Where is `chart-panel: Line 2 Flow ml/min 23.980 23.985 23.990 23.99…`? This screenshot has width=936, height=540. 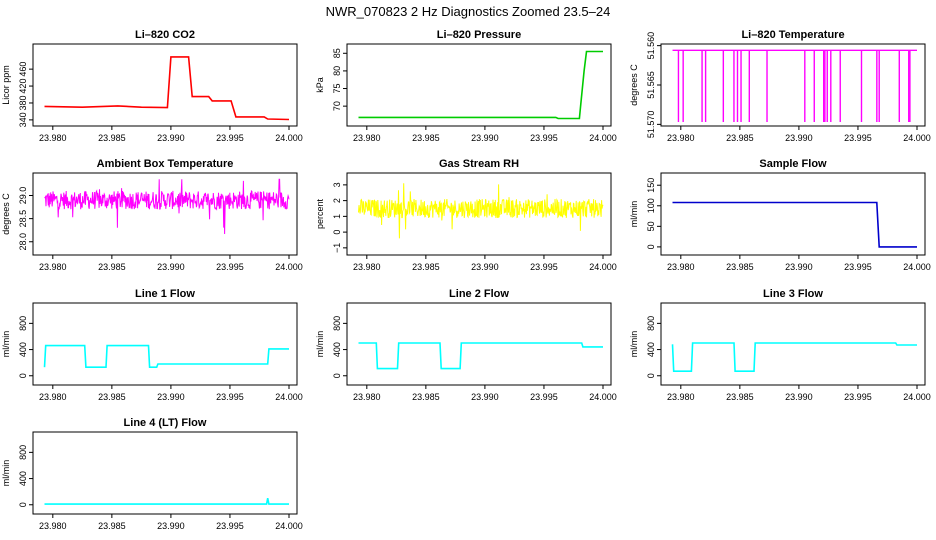 chart-panel: Line 2 Flow ml/min 23.980 23.985 23.990 23.99… is located at coordinates (466, 345).